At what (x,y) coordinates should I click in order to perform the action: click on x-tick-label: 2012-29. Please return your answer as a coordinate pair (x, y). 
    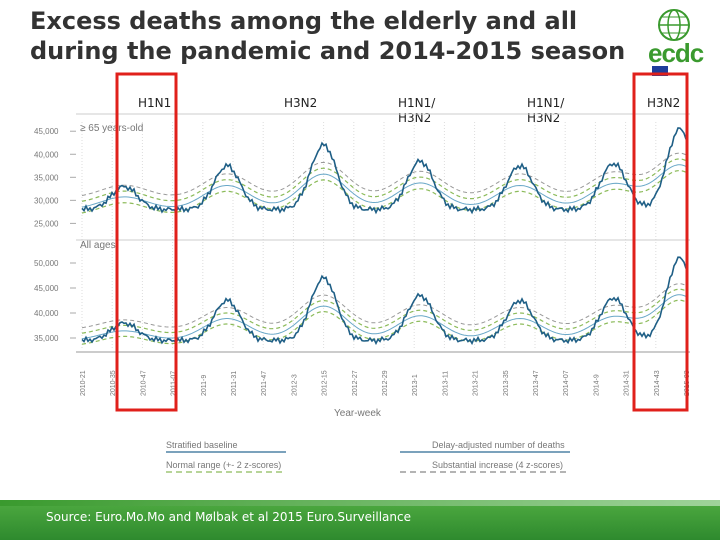
    Looking at the image, I should click on (385, 383).